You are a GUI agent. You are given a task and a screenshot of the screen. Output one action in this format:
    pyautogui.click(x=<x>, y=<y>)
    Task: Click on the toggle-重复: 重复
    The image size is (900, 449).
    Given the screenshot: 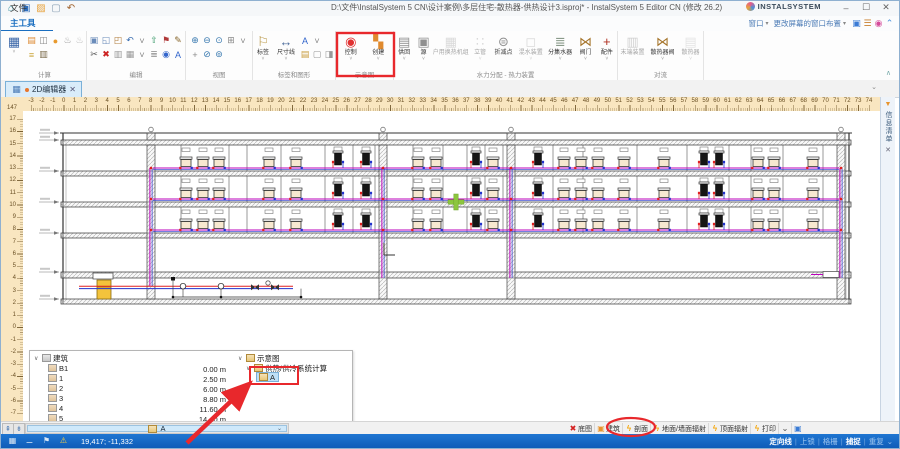 What is the action you would take?
    pyautogui.click(x=876, y=441)
    